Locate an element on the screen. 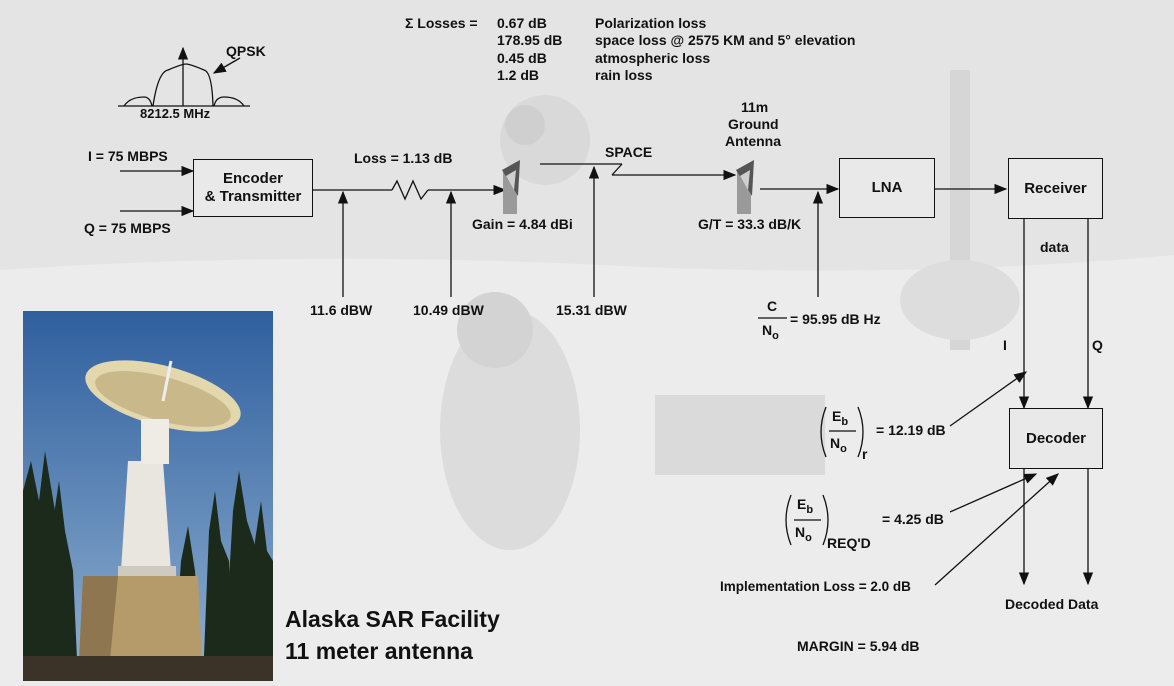  cno-numerator: C is located at coordinates (772, 306).